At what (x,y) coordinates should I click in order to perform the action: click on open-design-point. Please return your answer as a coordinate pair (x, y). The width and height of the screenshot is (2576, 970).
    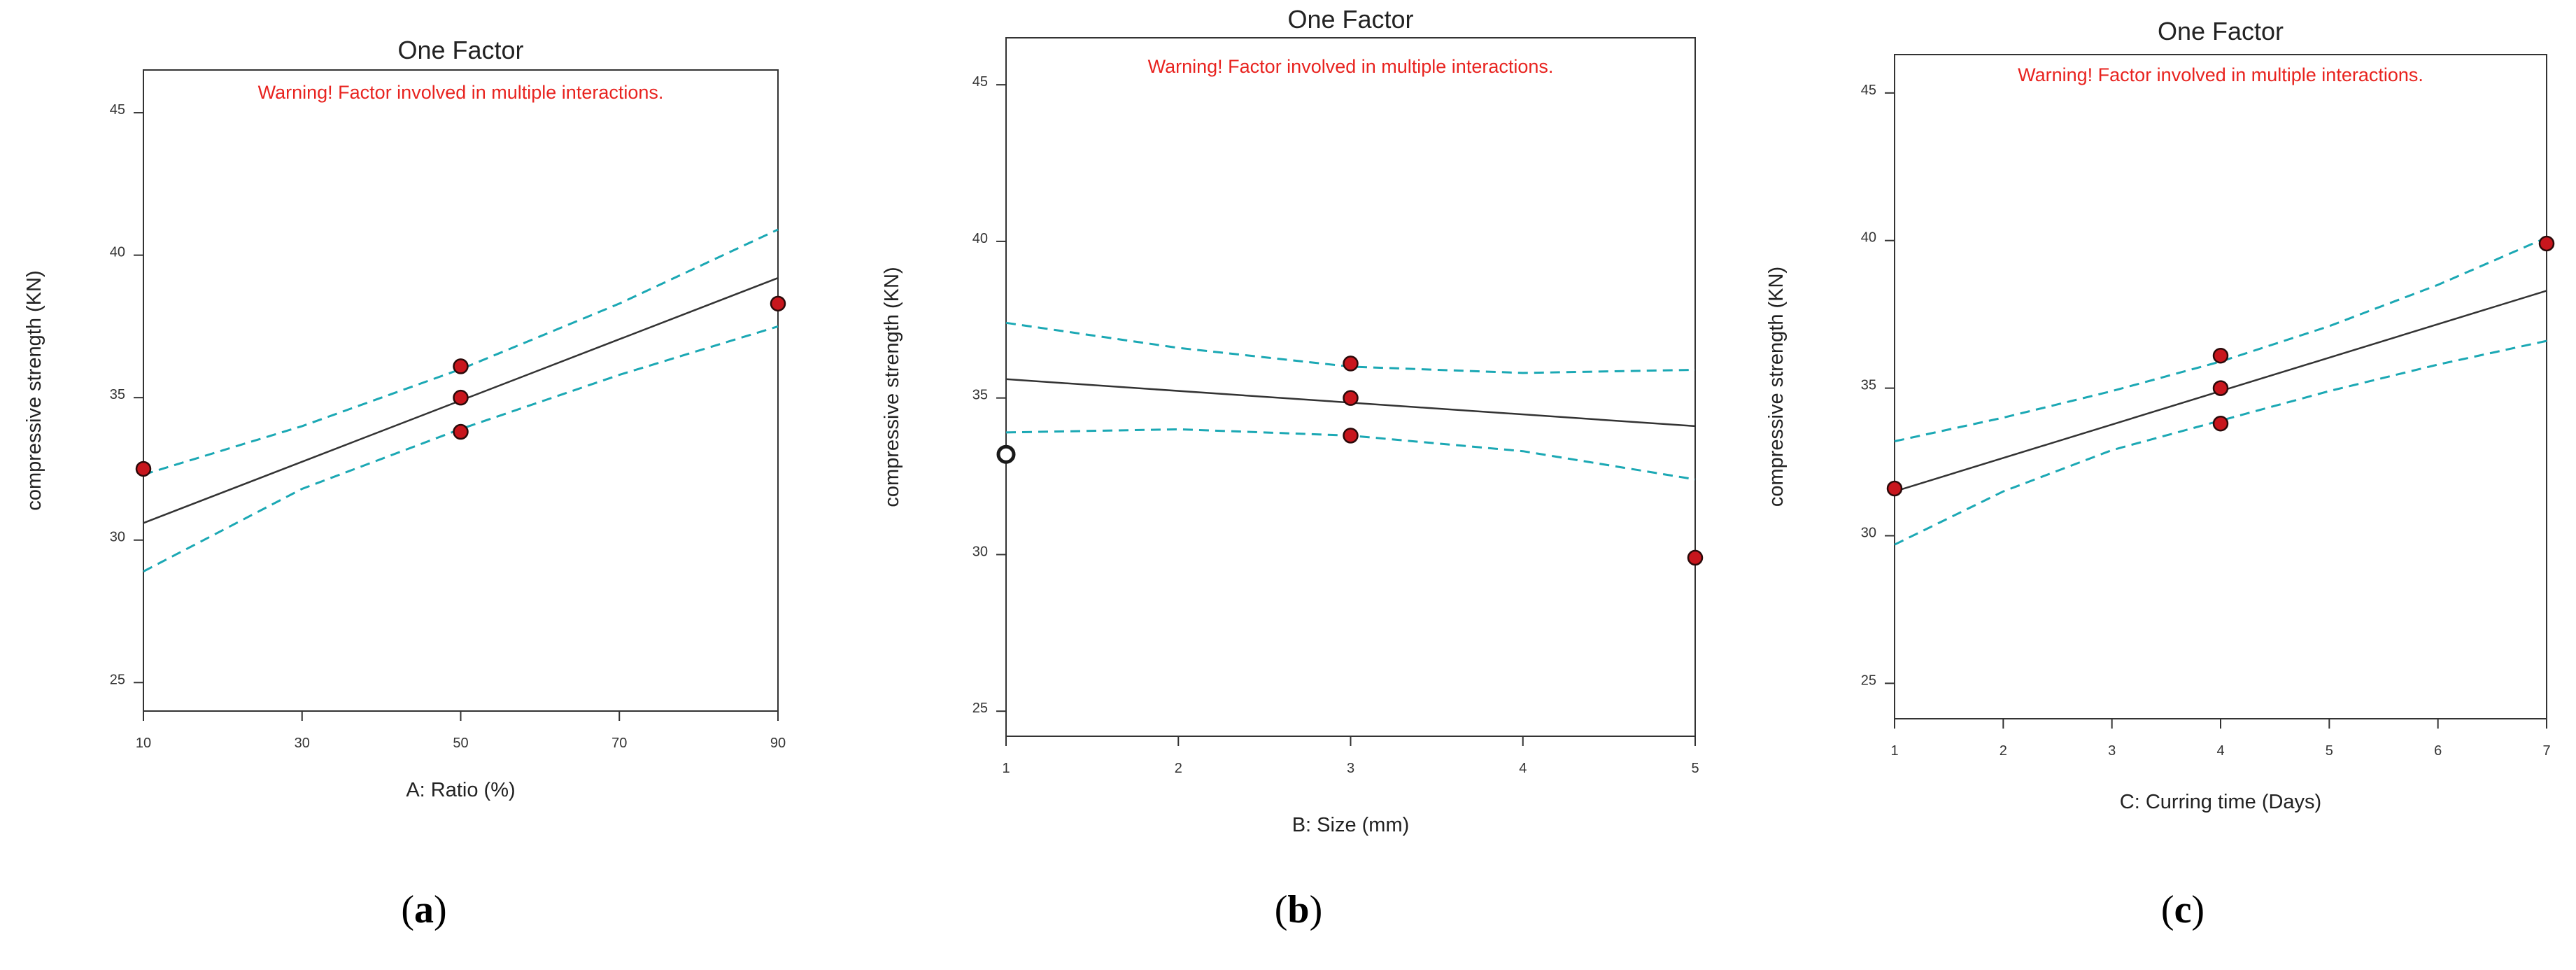
    Looking at the image, I should click on (1006, 454).